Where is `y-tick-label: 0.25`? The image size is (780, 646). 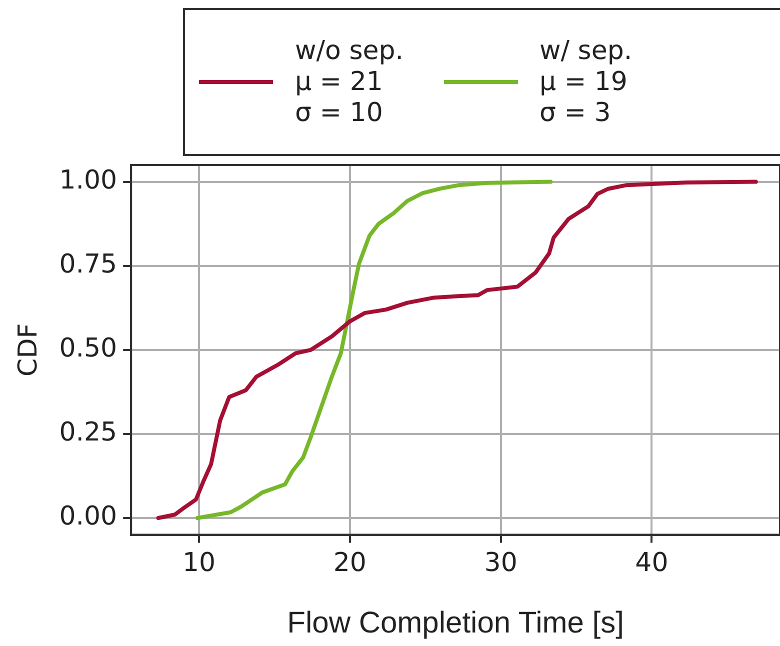
y-tick-label: 0.25 is located at coordinates (88, 433).